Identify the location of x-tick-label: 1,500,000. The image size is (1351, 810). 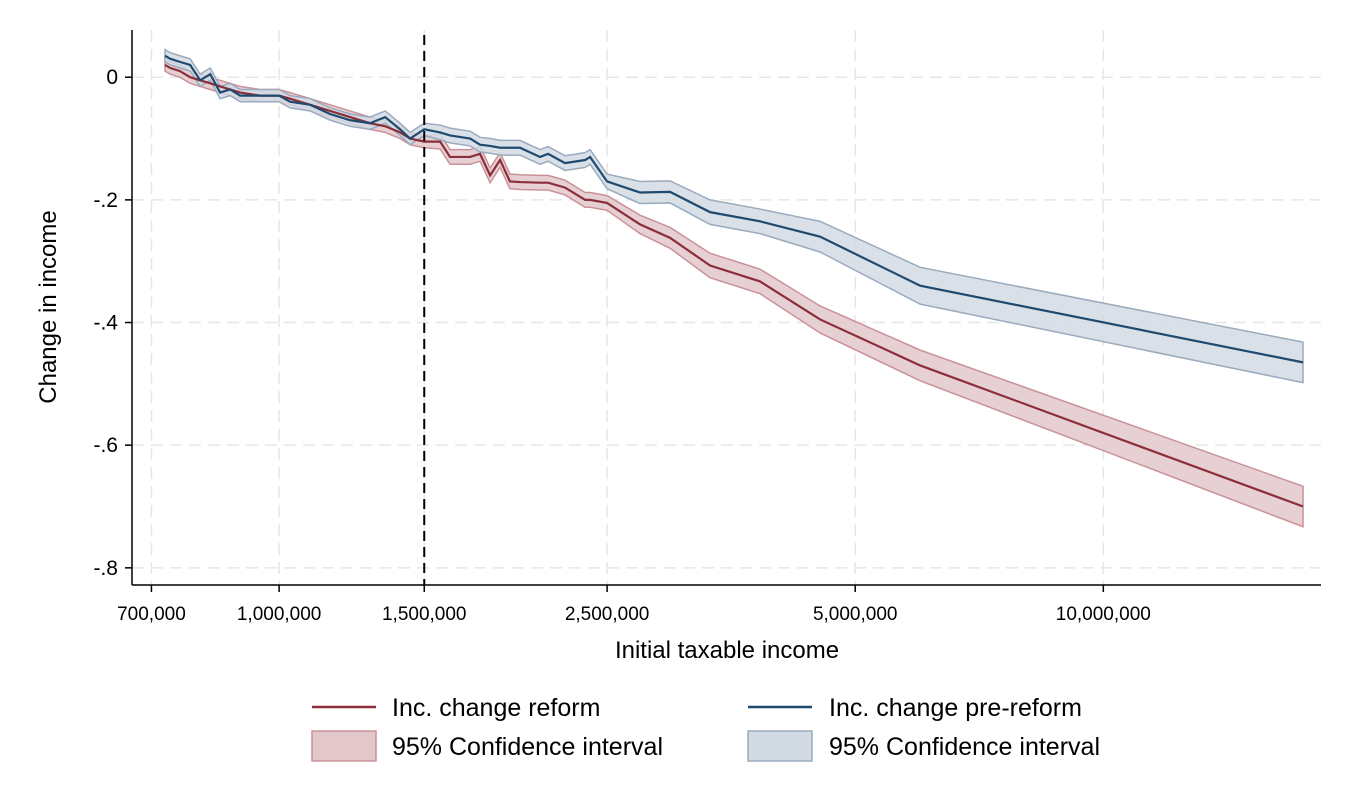
(424, 614).